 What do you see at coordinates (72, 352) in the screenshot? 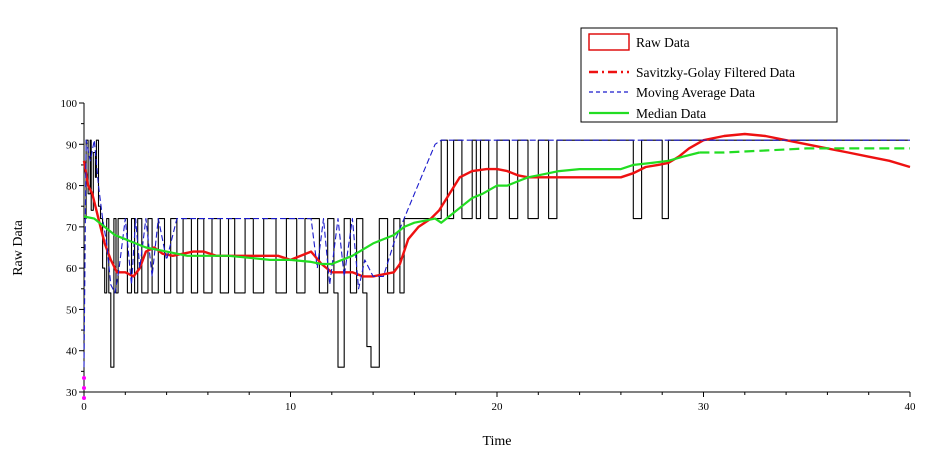
I see `y-tick-label: 40` at bounding box center [72, 352].